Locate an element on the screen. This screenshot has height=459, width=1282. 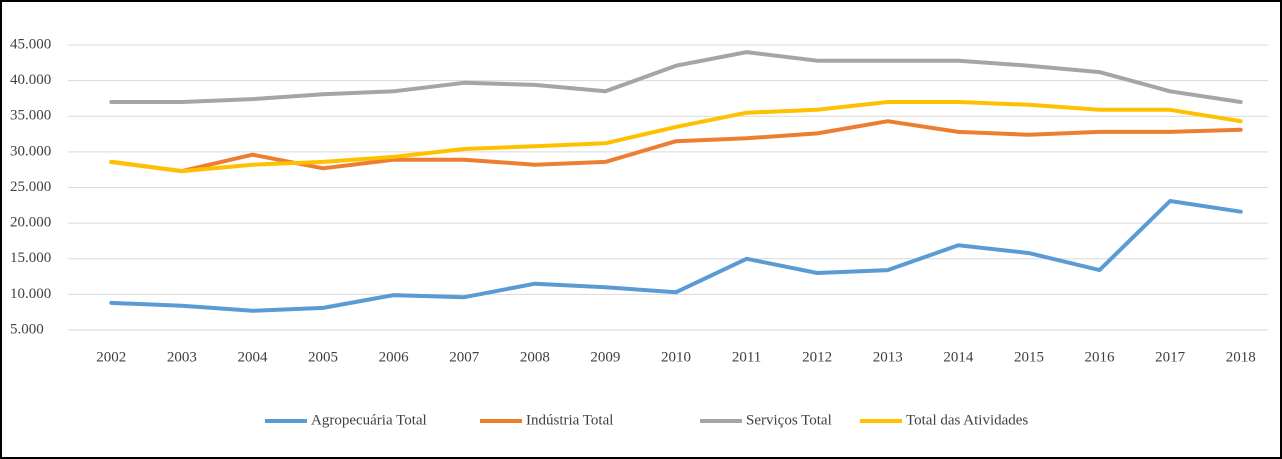
x-tick-label: 2014 is located at coordinates (958, 357).